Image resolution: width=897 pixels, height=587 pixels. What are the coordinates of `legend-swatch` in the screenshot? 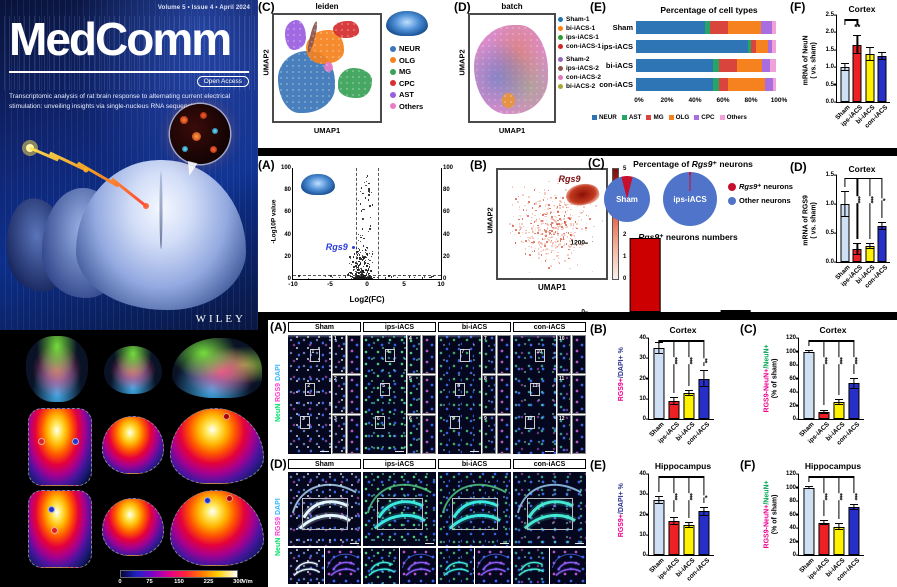 It's located at (649, 117).